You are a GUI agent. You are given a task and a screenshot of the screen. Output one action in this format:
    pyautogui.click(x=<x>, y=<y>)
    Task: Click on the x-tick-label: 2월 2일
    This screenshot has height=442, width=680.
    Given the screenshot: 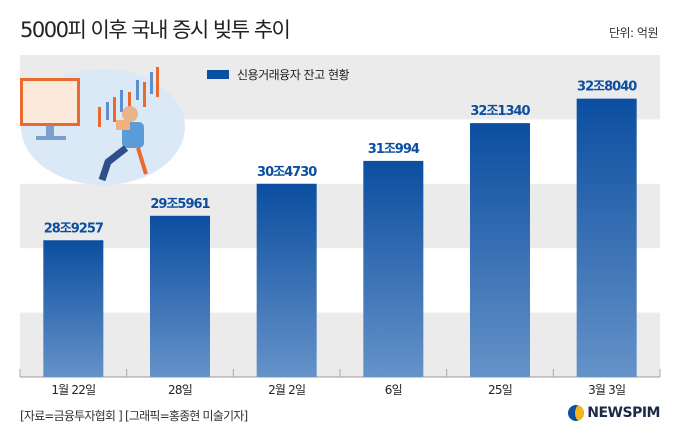 What is the action you would take?
    pyautogui.click(x=286, y=390)
    